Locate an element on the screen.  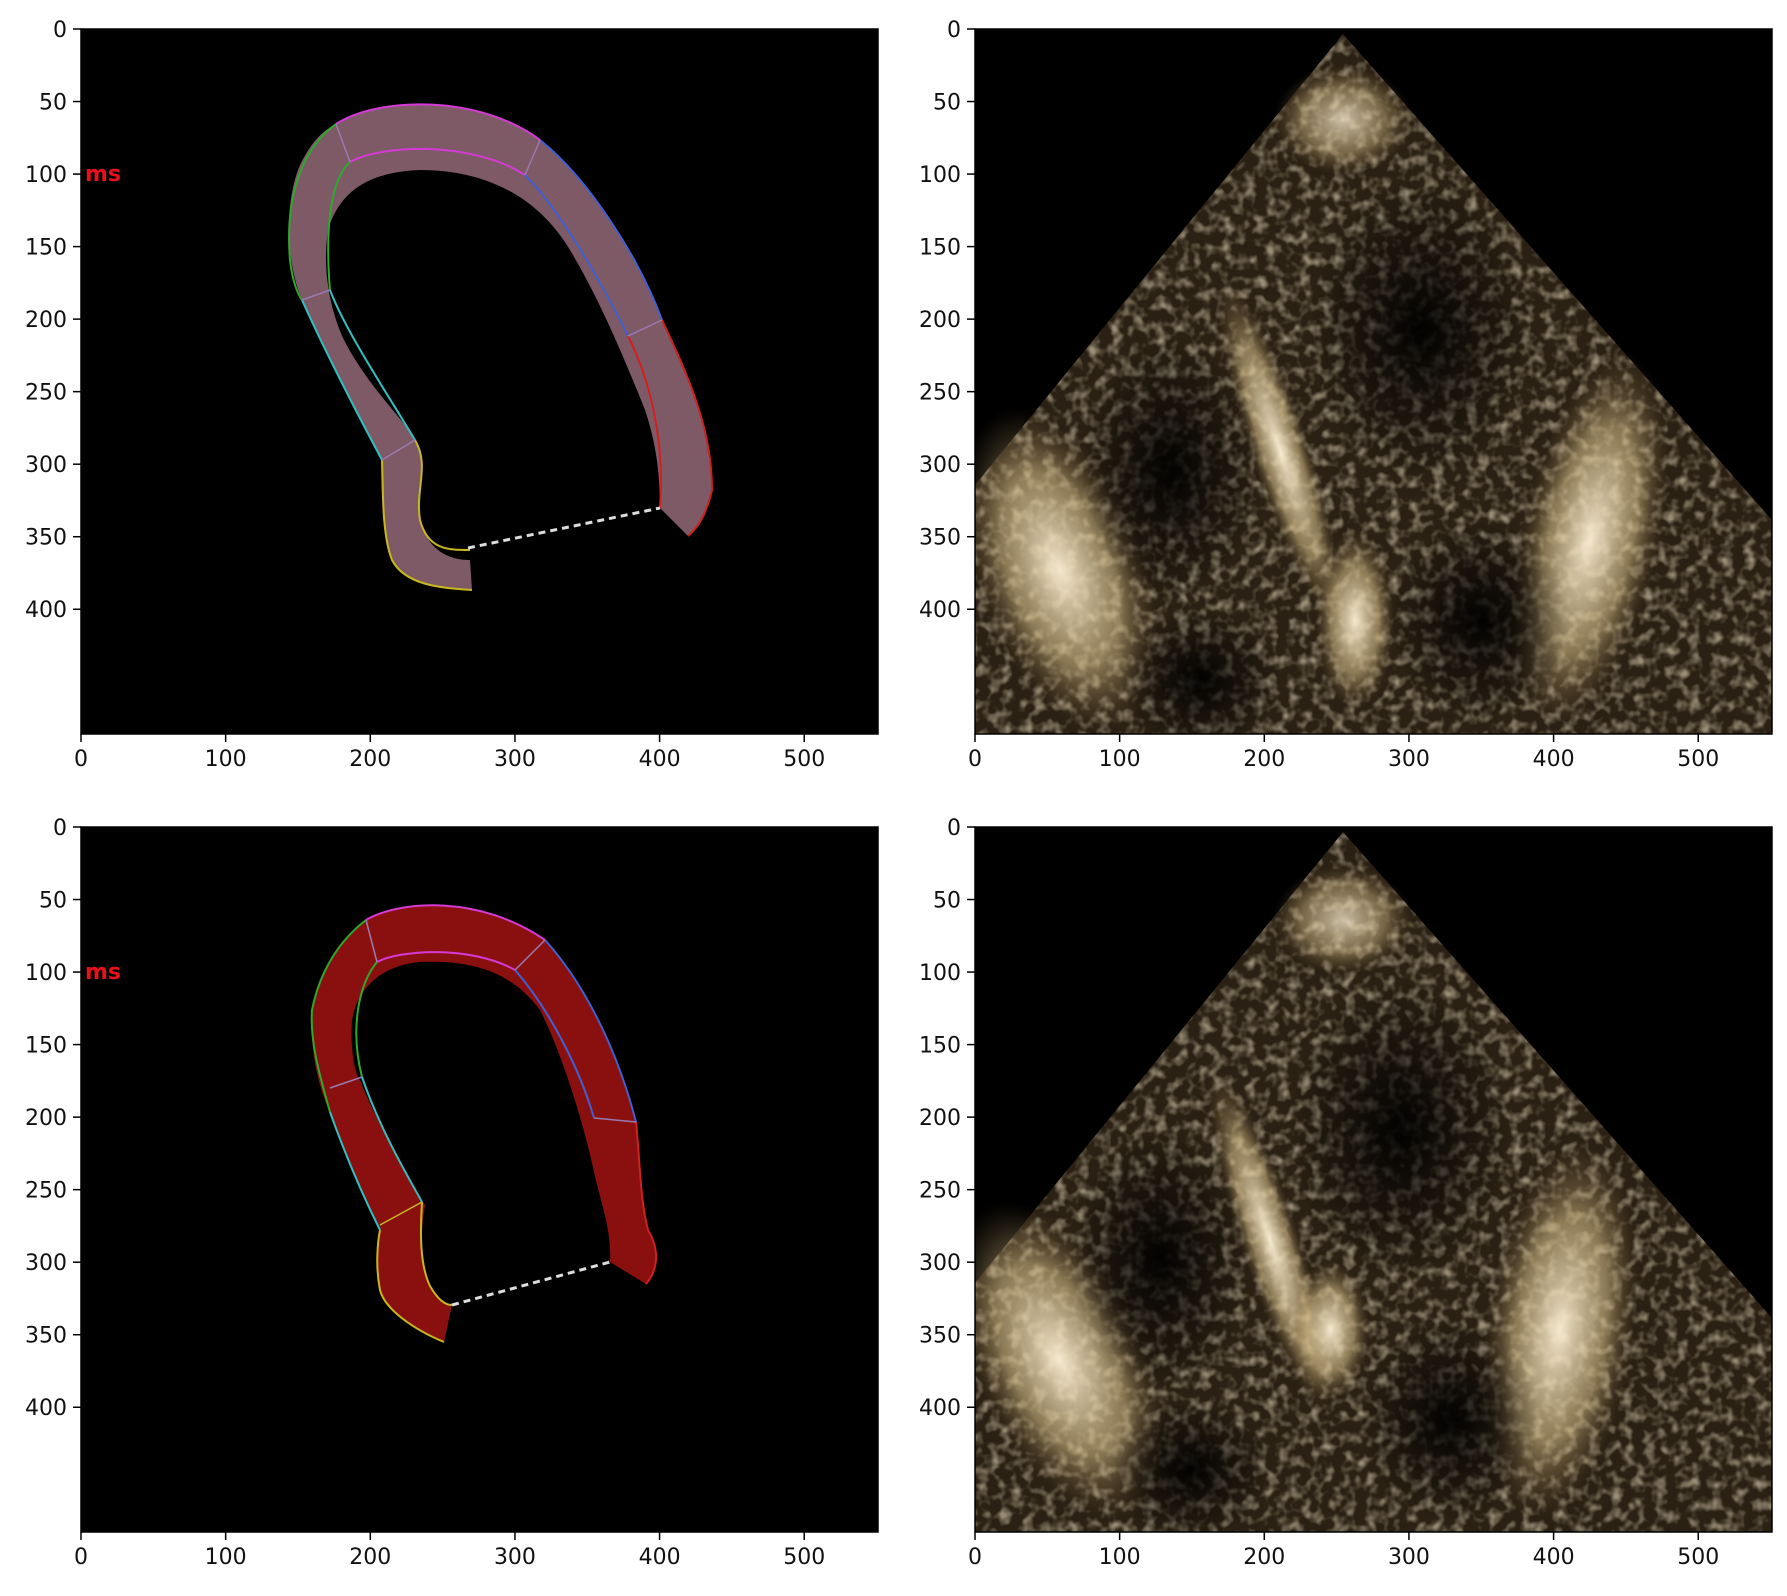
segment-lateral-basal-inner-border is located at coordinates (644, 422).